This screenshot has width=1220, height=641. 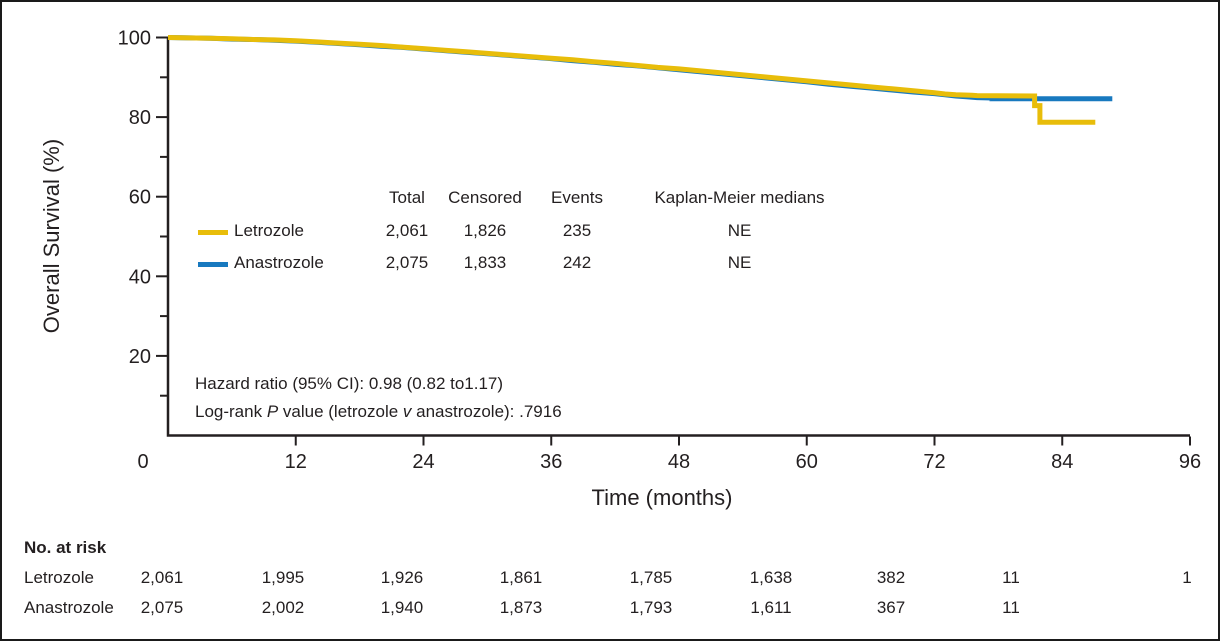 What do you see at coordinates (771, 607) in the screenshot?
I see `at-risk-value: 1,611` at bounding box center [771, 607].